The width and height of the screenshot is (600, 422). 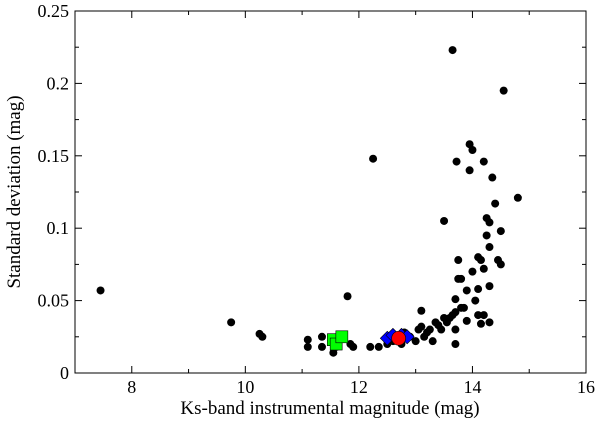 What do you see at coordinates (398, 338) in the screenshot?
I see `data-point-large` at bounding box center [398, 338].